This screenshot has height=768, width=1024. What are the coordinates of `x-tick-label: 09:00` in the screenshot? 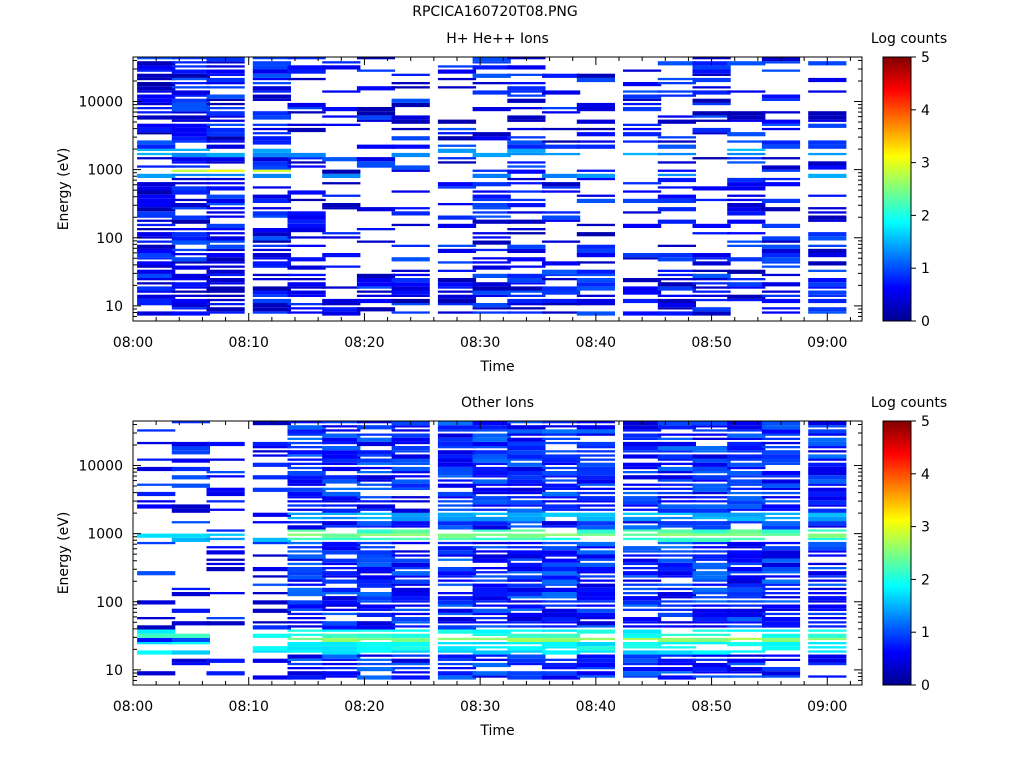 It's located at (827, 343).